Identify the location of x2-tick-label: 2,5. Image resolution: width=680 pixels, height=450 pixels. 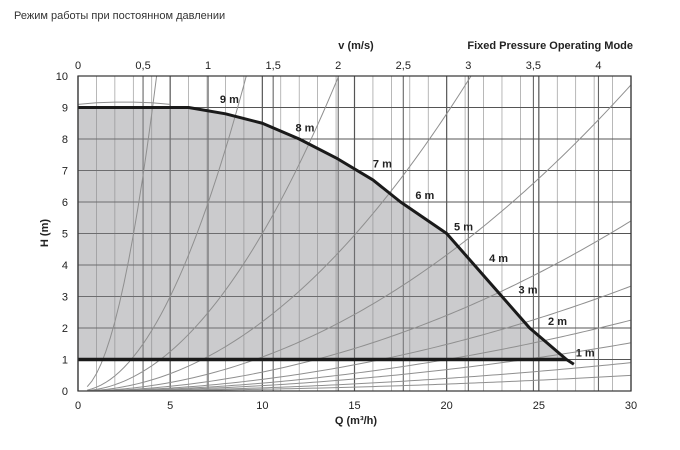
(403, 66).